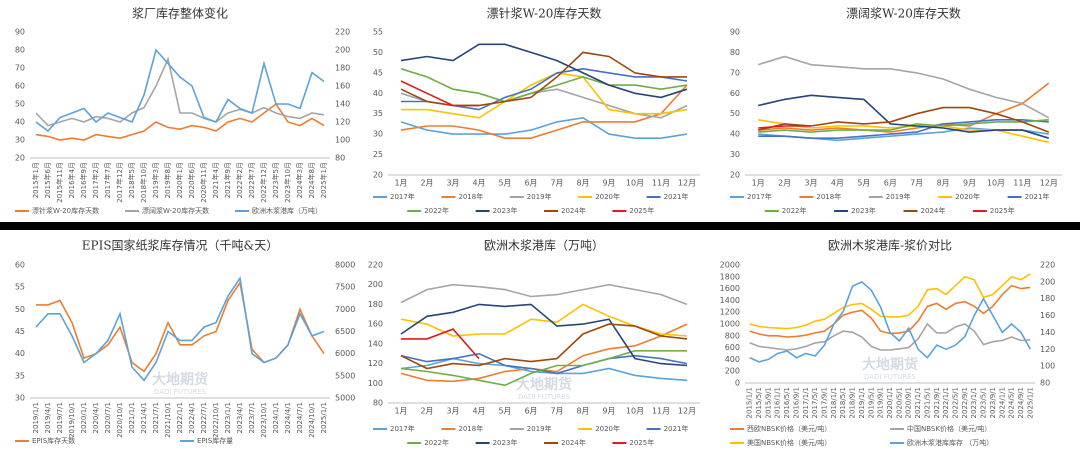  I want to click on x-tick-label: 2017/1/1, so click(806, 402).